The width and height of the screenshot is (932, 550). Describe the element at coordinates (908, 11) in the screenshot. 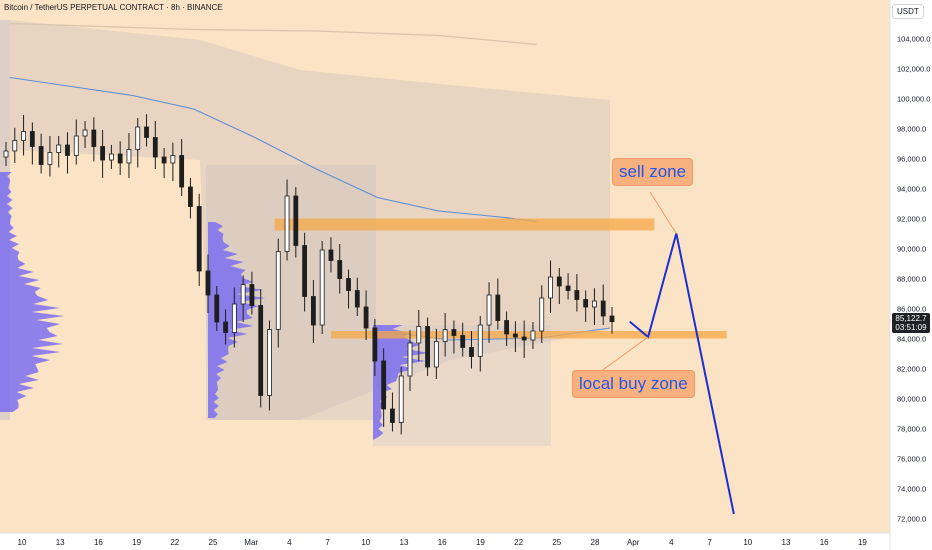

I see `currency-selector: USDT` at that location.